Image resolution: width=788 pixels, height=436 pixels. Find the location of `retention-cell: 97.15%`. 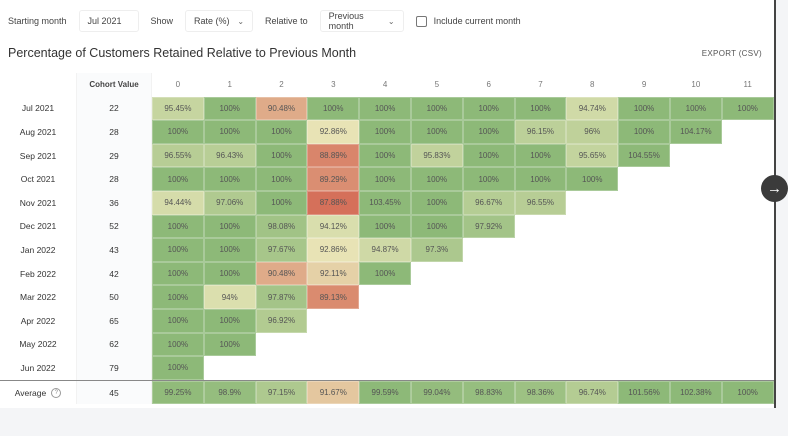

retention-cell: 97.15% is located at coordinates (281, 392).